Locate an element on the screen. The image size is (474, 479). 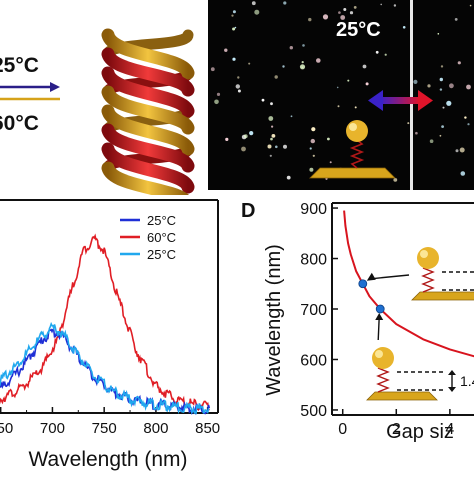
panel-d-xlabel: Gap siz is located at coordinates (420, 432).